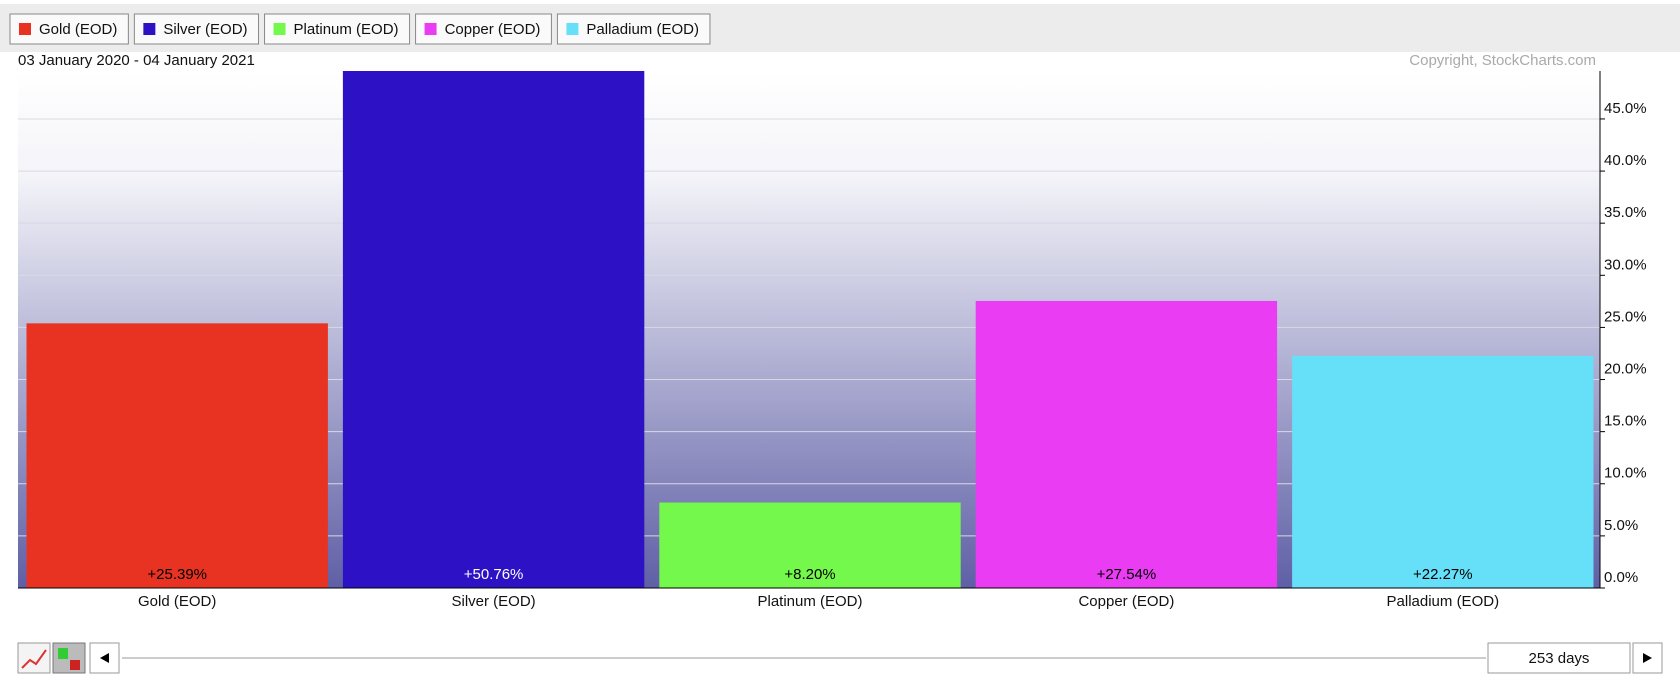 The image size is (1680, 684). Describe the element at coordinates (1625, 316) in the screenshot. I see `y-tick-label: 25.0%` at that location.